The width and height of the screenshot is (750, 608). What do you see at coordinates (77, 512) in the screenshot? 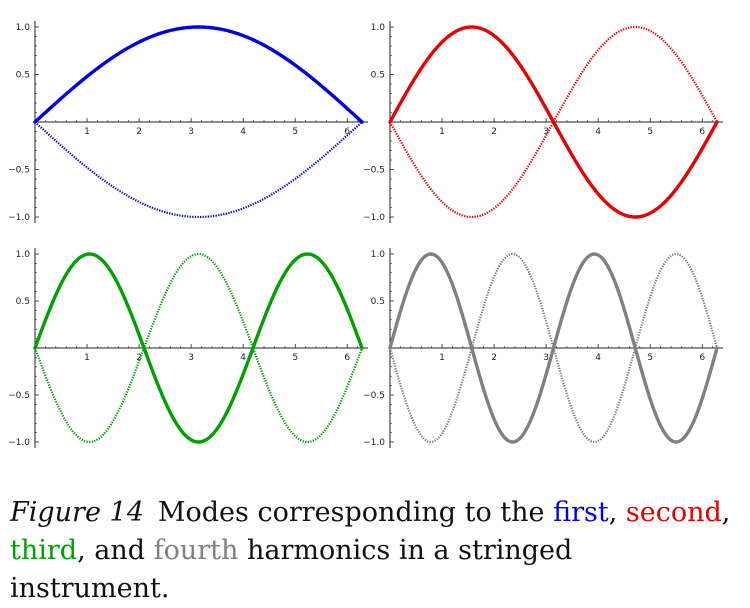
I see `figure-label: Figure 14` at bounding box center [77, 512].